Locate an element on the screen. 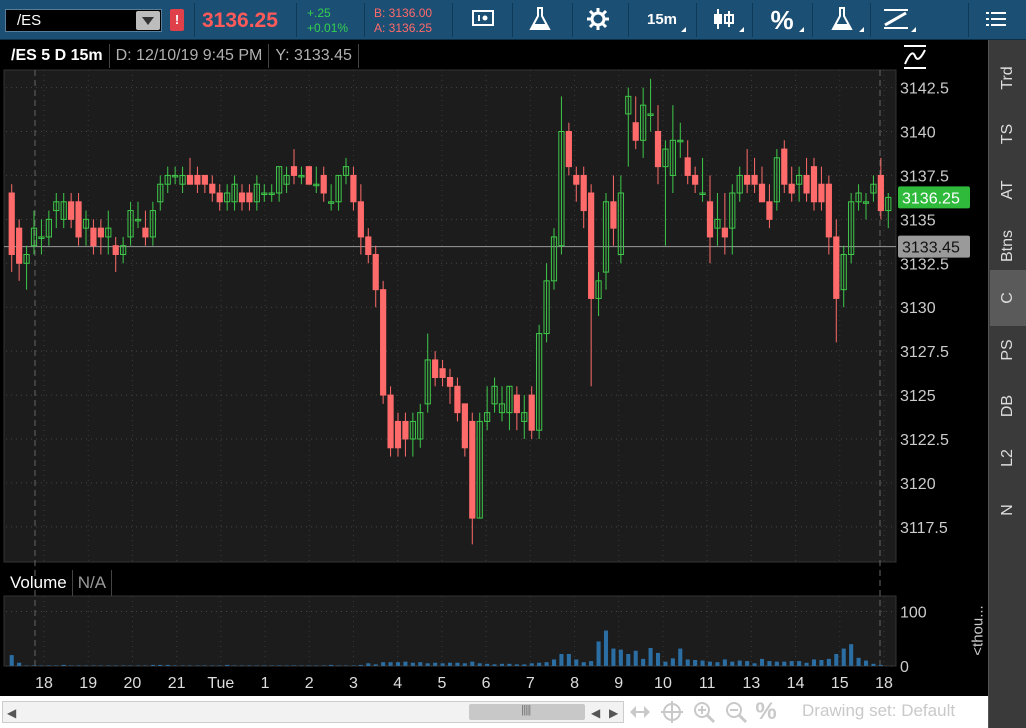 The height and width of the screenshot is (728, 1026). tab-db: DB is located at coordinates (1007, 406).